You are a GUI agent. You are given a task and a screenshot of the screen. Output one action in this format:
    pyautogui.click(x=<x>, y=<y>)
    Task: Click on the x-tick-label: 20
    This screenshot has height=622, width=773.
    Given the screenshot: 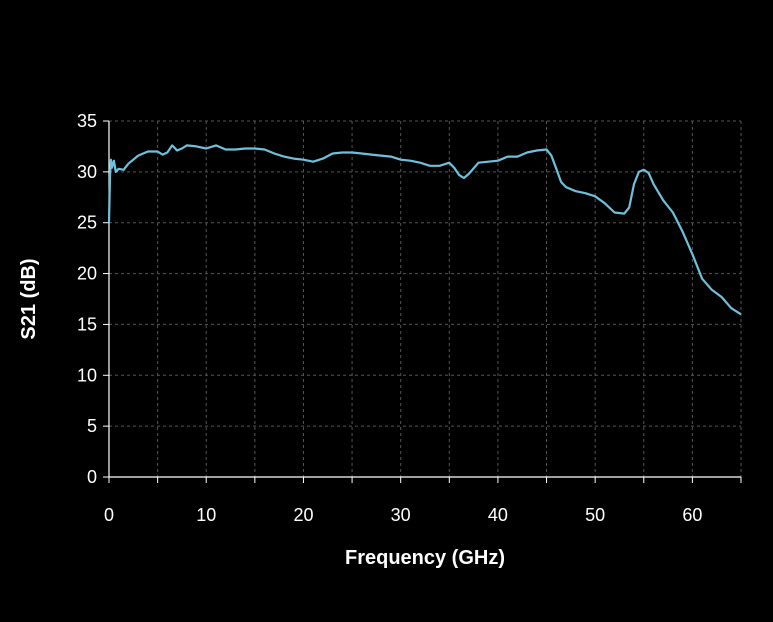 What is the action you would take?
    pyautogui.click(x=303, y=515)
    